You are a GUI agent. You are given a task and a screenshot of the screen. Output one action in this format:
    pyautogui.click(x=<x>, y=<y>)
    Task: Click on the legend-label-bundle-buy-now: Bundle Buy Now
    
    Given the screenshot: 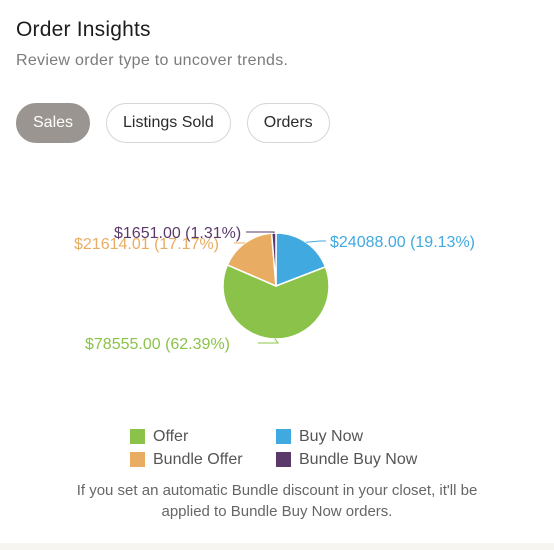 What is the action you would take?
    pyautogui.click(x=358, y=459)
    